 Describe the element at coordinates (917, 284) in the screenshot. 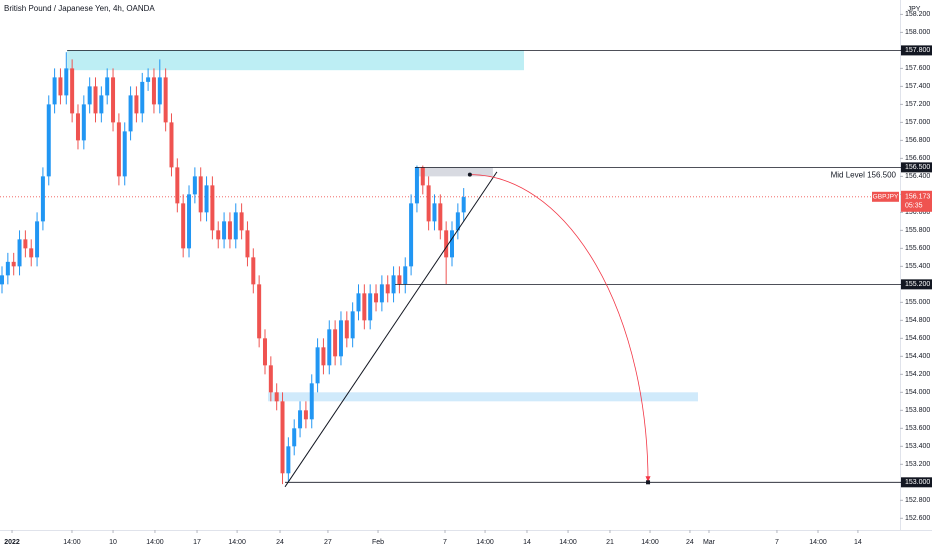

I see `price-tag-label: 155.200` at that location.